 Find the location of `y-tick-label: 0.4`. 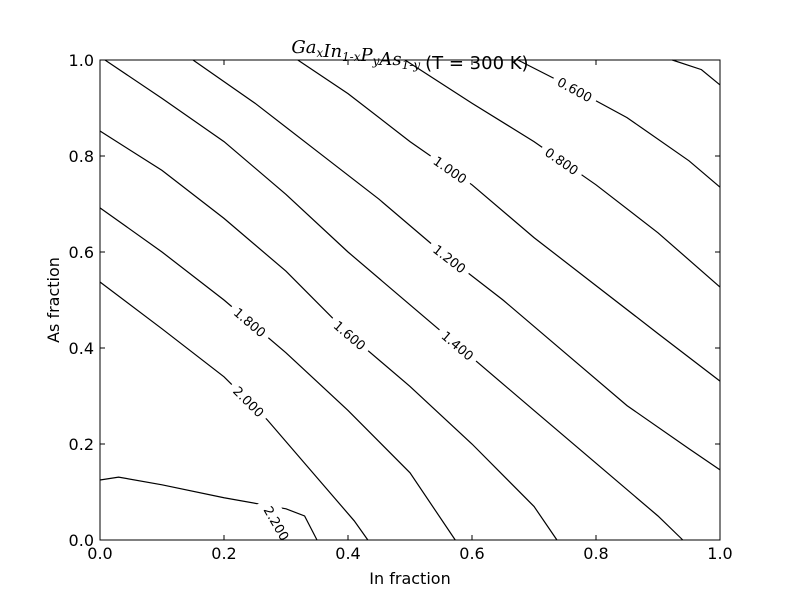

y-tick-label: 0.4 is located at coordinates (81, 348).